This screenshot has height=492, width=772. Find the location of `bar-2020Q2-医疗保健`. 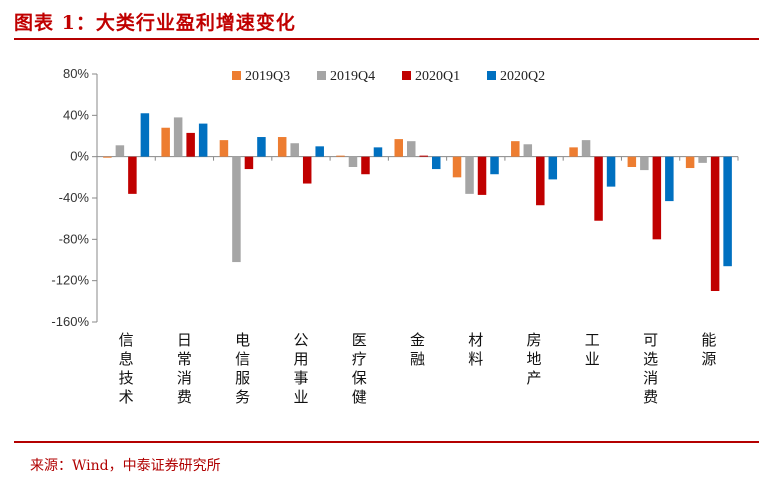

bar-2020Q2-医疗保健 is located at coordinates (378, 152).